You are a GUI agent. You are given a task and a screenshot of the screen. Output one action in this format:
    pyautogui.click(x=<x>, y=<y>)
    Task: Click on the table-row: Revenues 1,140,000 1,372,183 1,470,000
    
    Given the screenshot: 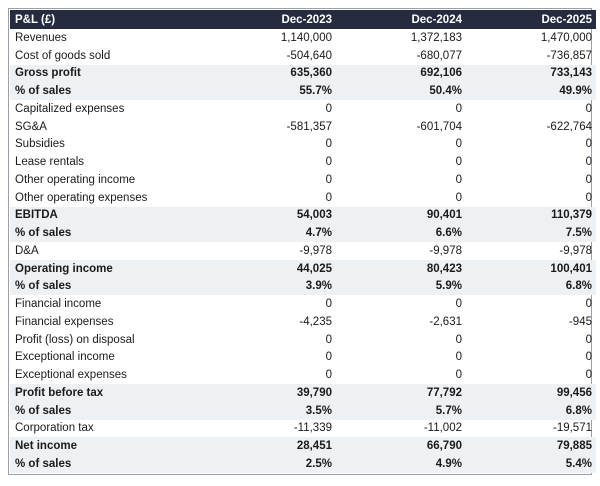 What is the action you would take?
    pyautogui.click(x=303, y=38)
    